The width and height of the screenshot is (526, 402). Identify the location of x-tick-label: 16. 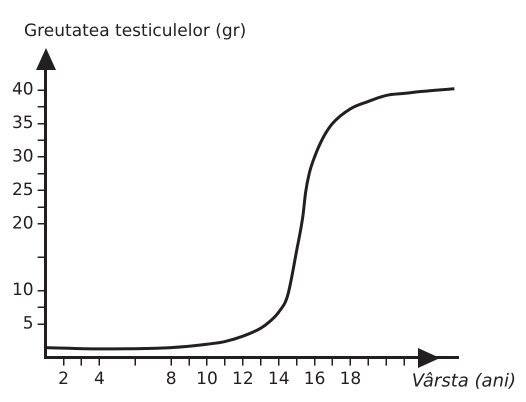
(315, 379).